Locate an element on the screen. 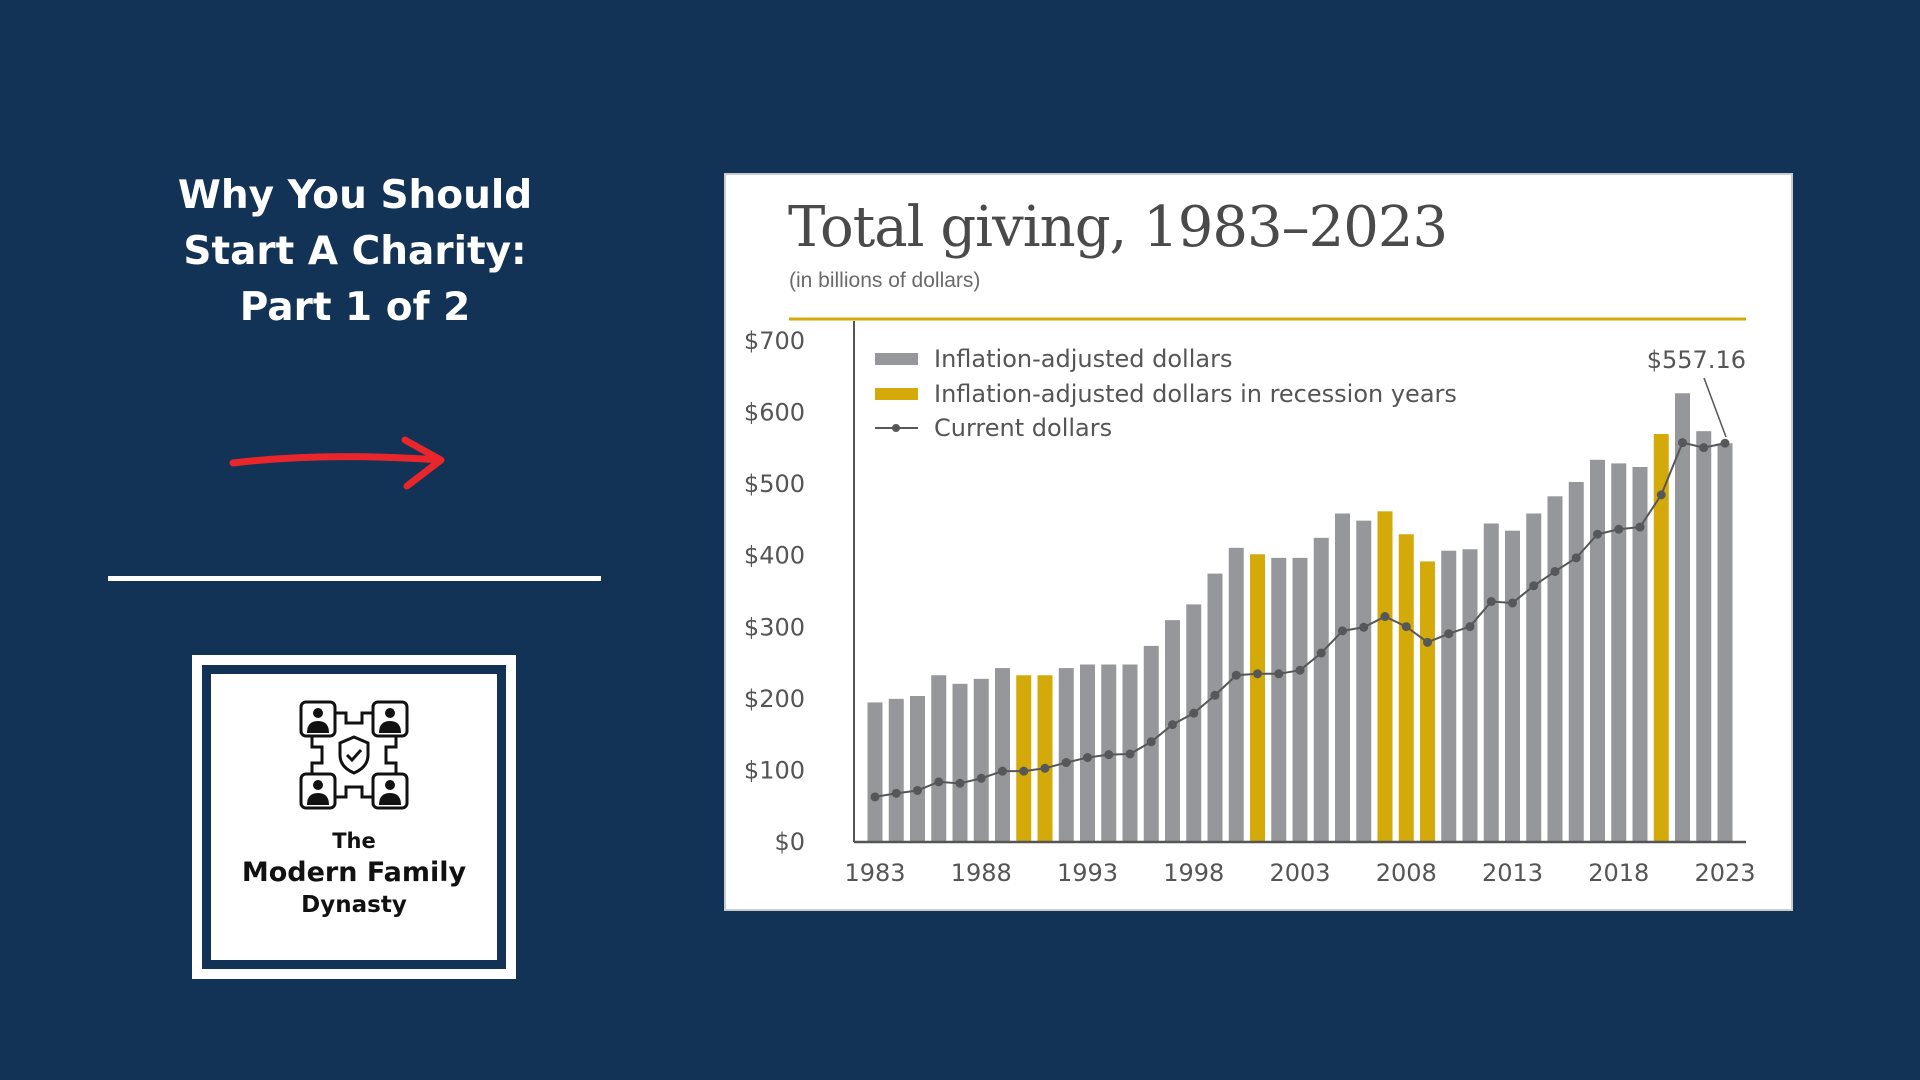 The width and height of the screenshot is (1920, 1080). headline-line: Why You Should is located at coordinates (355, 195).